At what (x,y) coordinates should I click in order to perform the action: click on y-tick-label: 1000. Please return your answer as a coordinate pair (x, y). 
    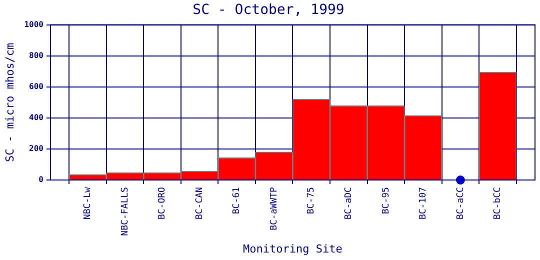
    Looking at the image, I should click on (34, 24).